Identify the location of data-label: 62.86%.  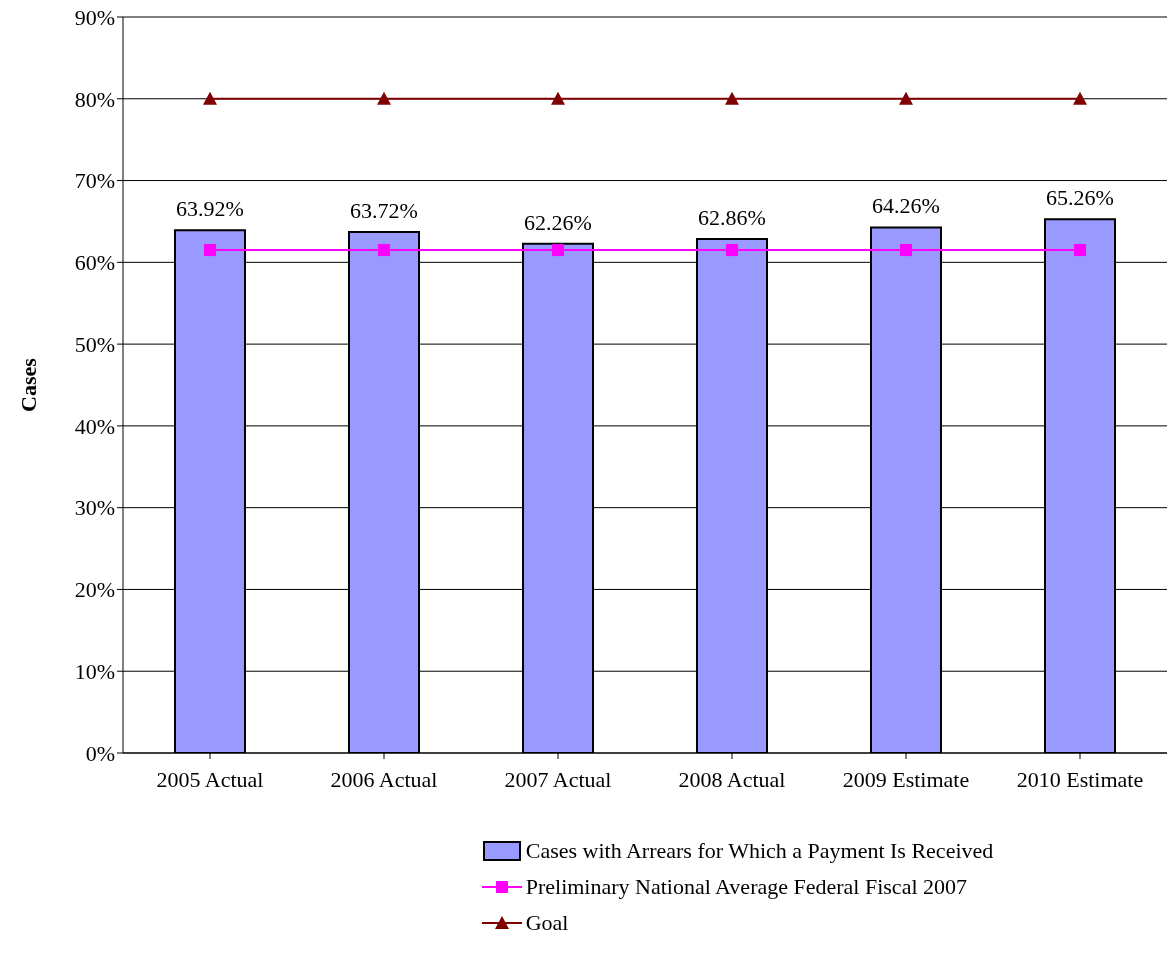
(732, 217).